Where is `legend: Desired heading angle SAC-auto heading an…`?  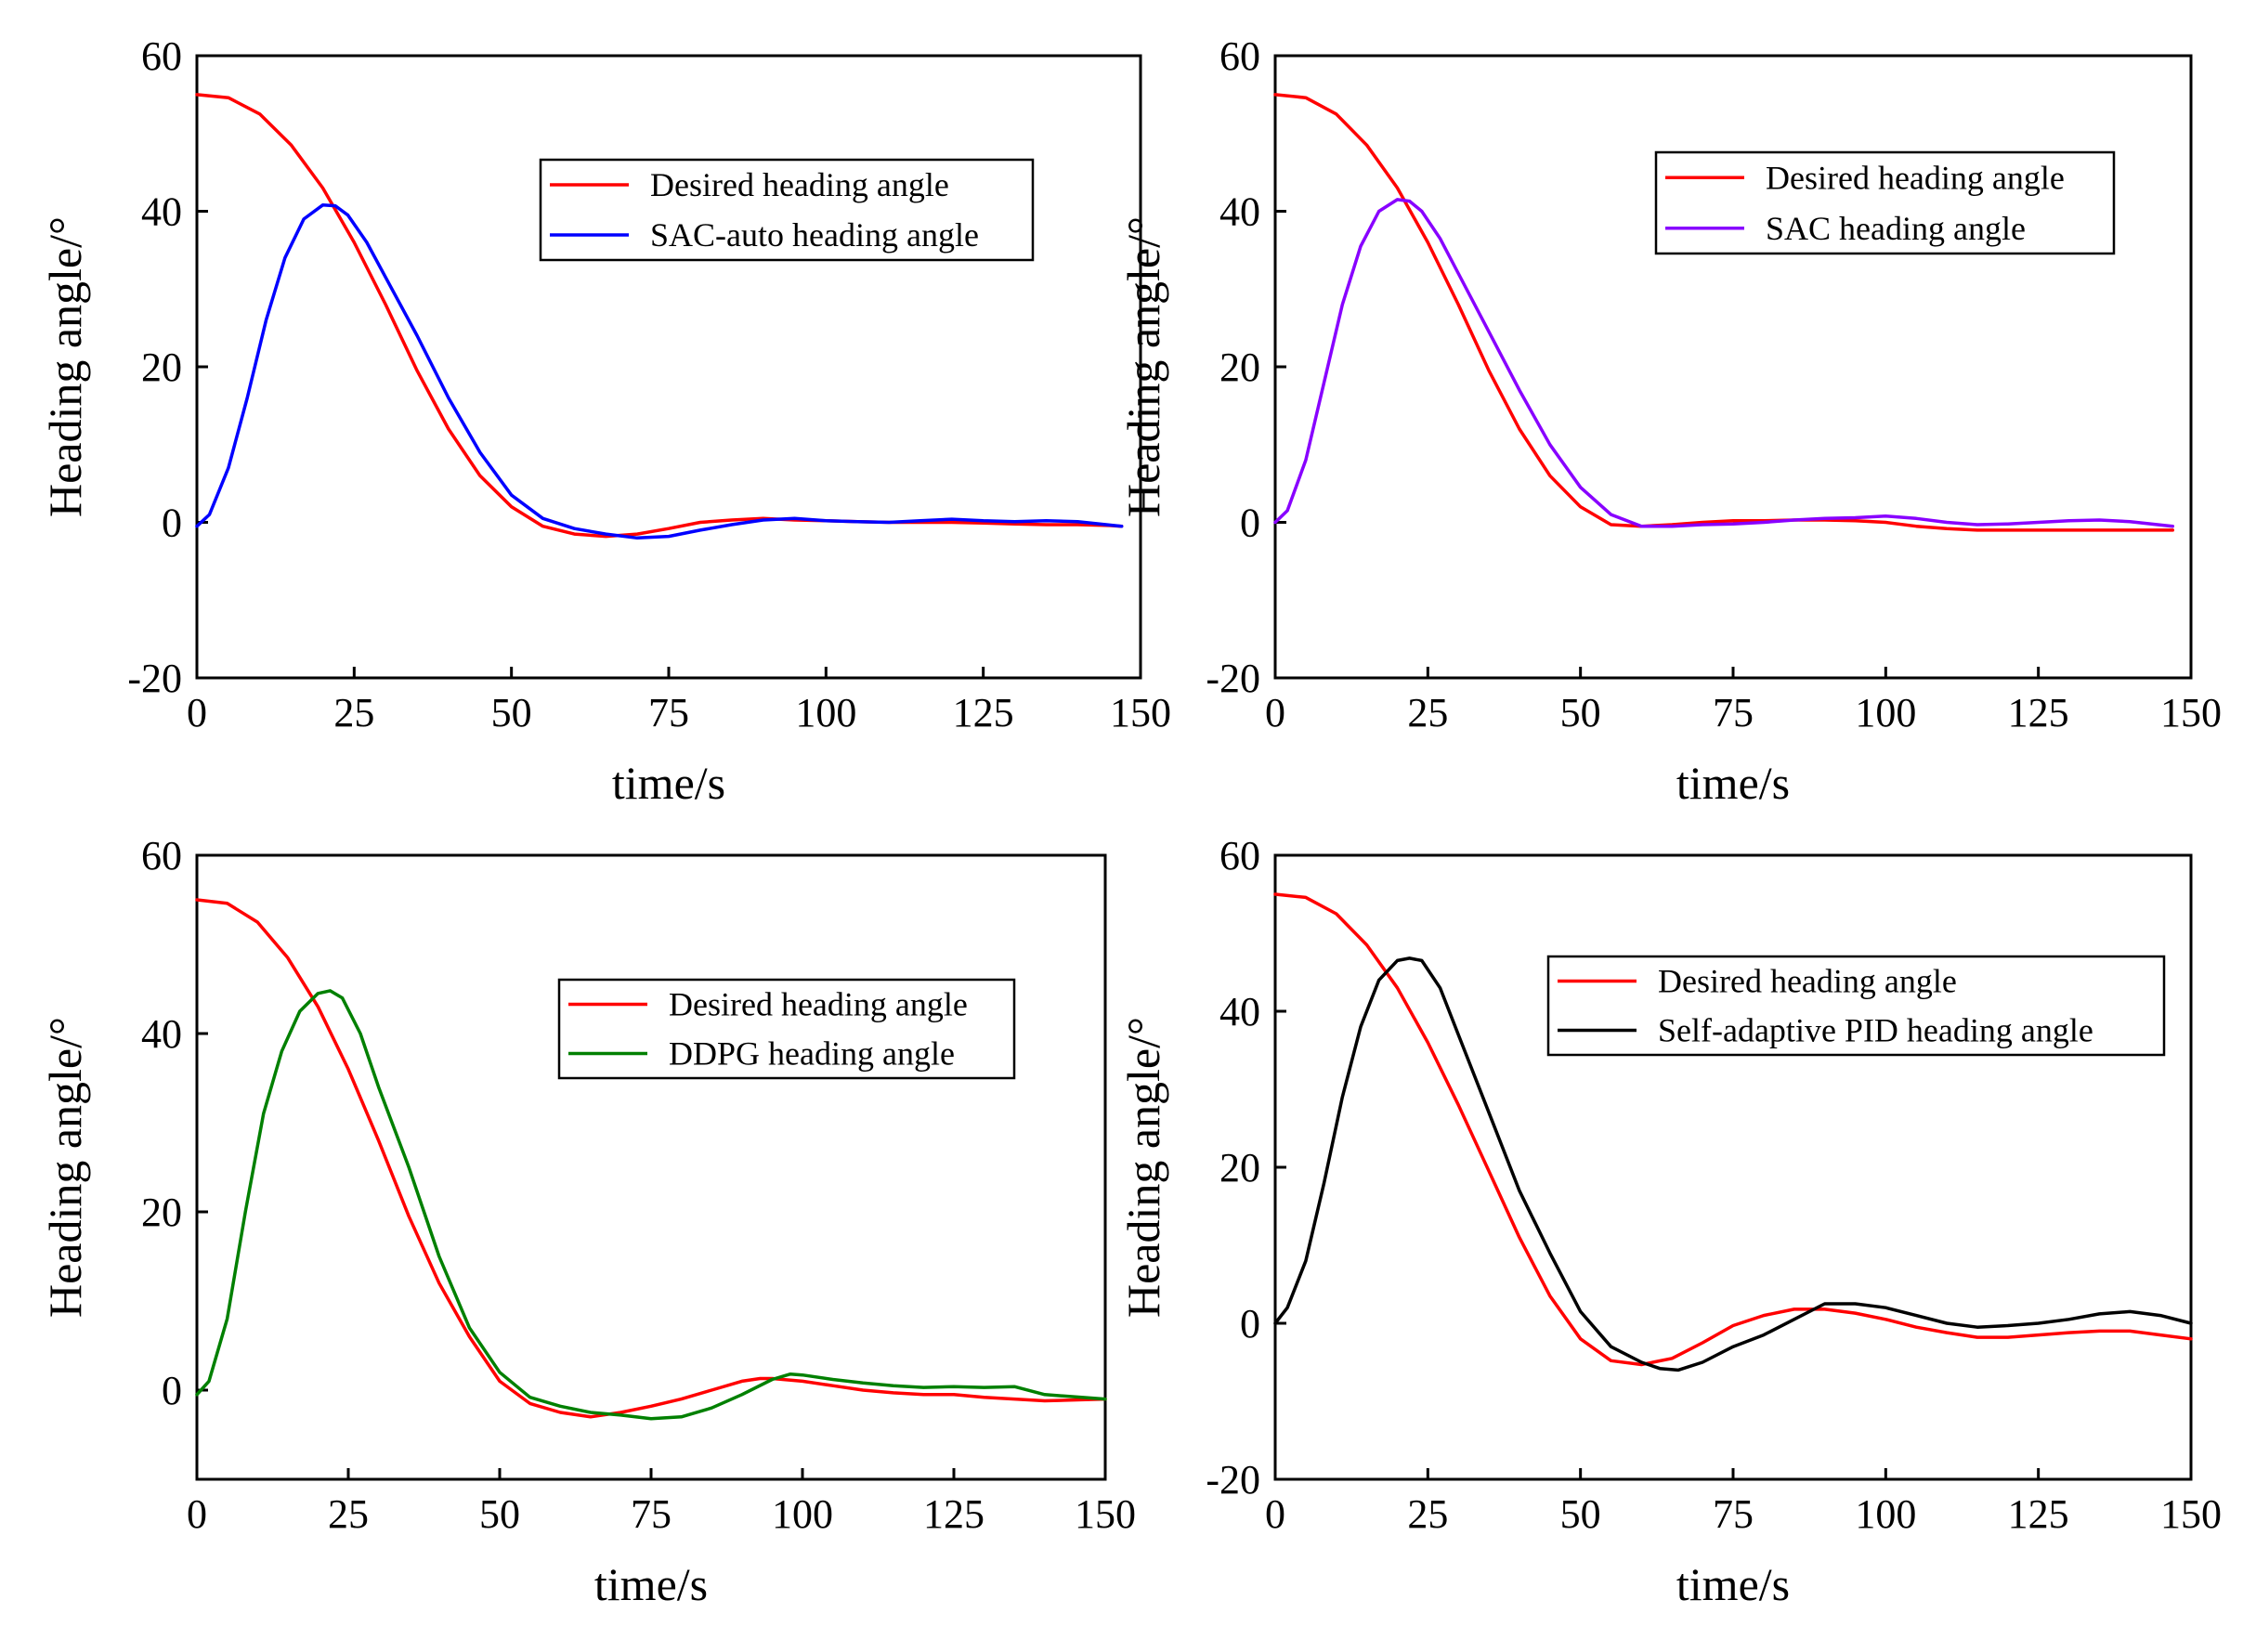
legend: Desired heading angle SAC-auto heading an… is located at coordinates (787, 210).